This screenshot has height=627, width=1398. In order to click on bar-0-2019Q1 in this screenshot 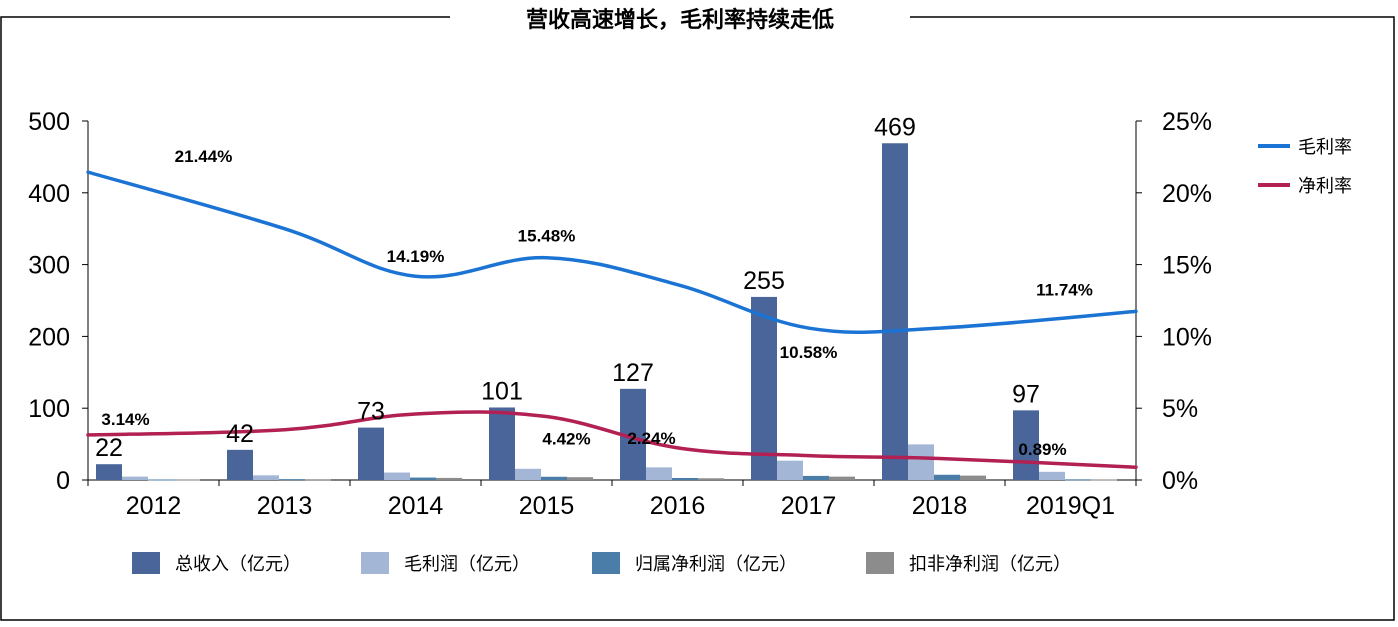, I will do `click(1026, 445)`.